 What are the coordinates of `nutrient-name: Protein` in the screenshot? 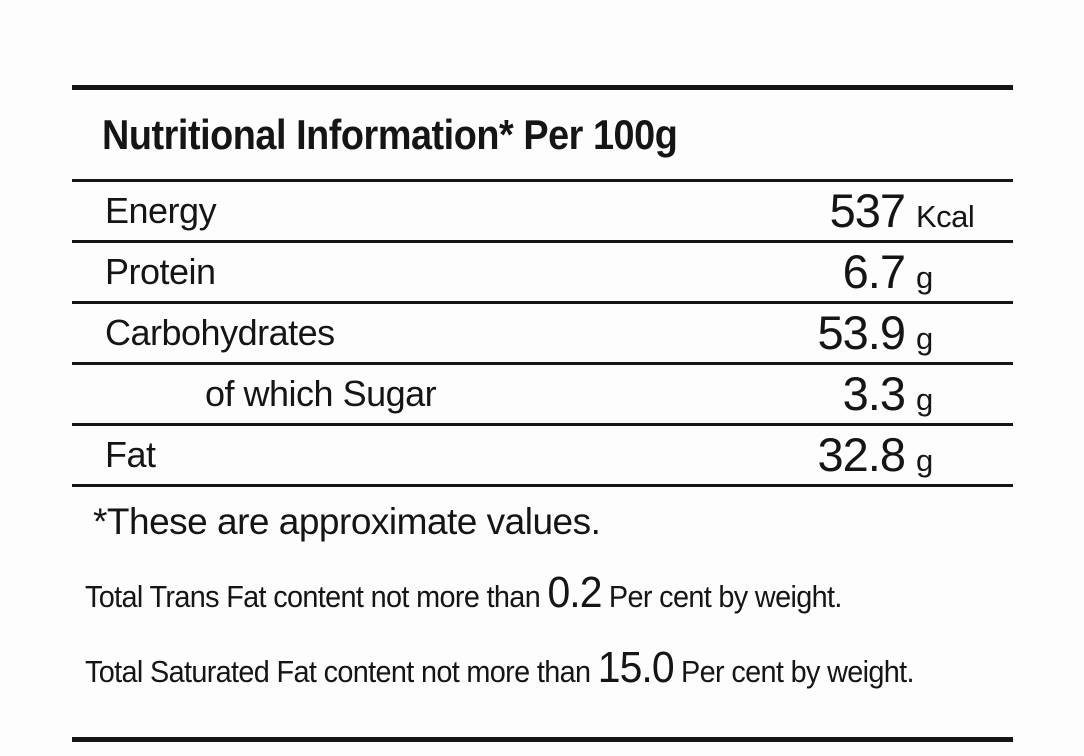 It's located at (160, 271).